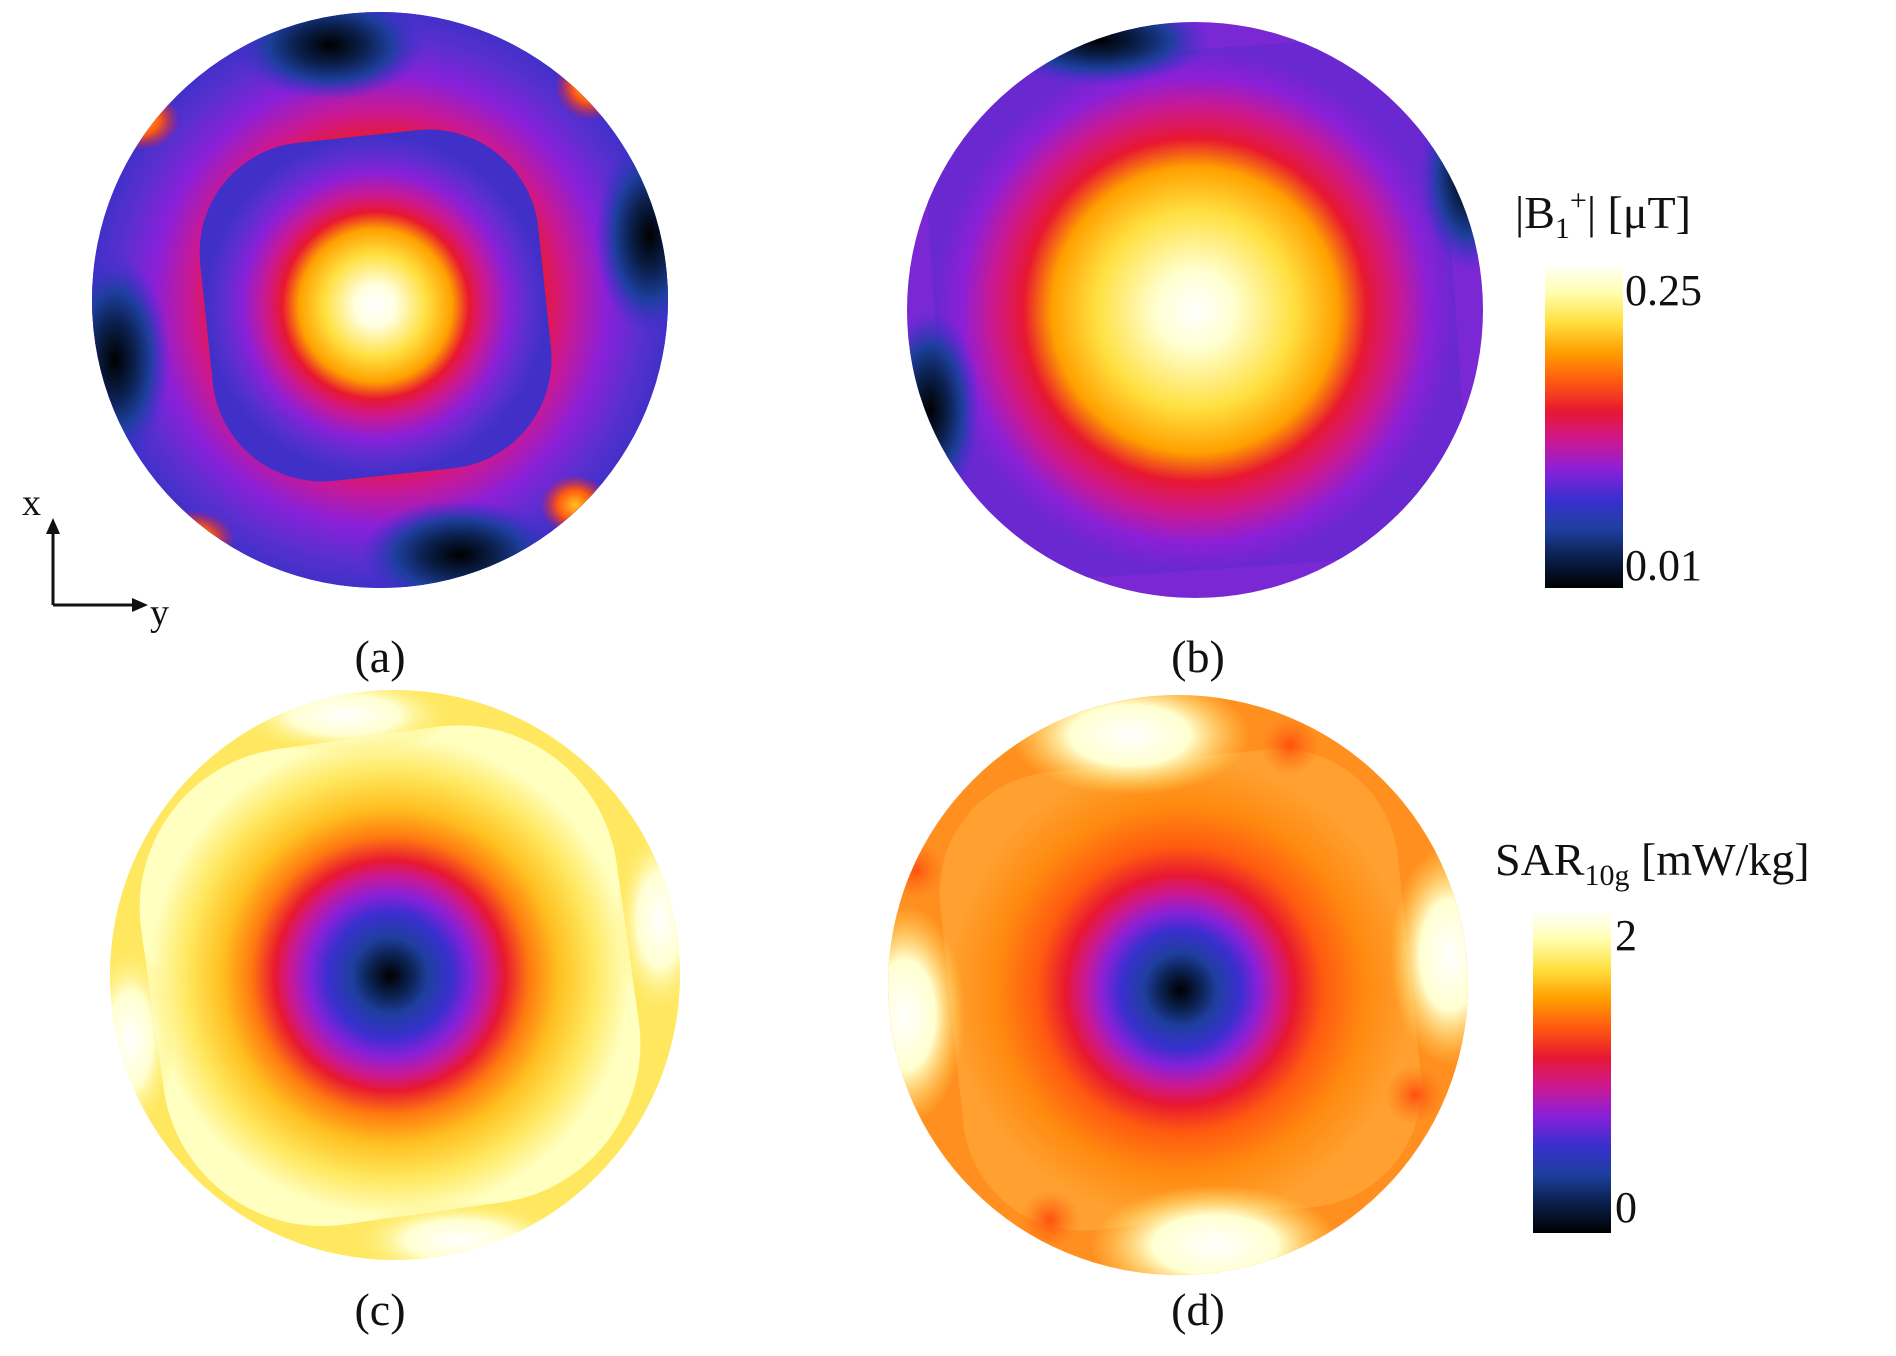 This screenshot has width=1896, height=1356. Describe the element at coordinates (1180, 989) in the screenshot. I see `panel-d-core` at that location.